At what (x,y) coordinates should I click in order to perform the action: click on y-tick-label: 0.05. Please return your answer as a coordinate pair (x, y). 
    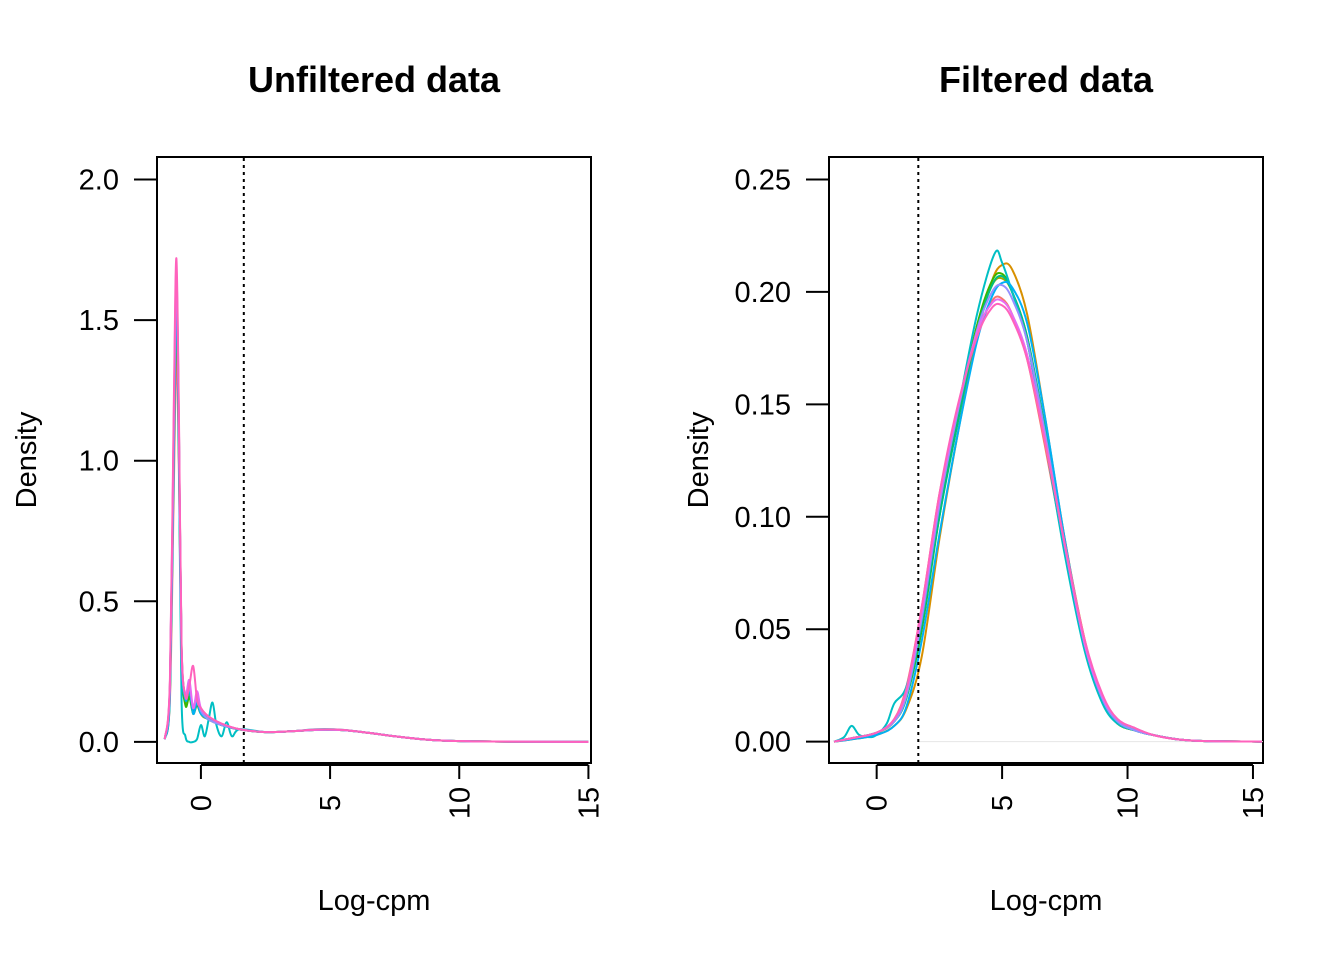
    Looking at the image, I should click on (763, 630).